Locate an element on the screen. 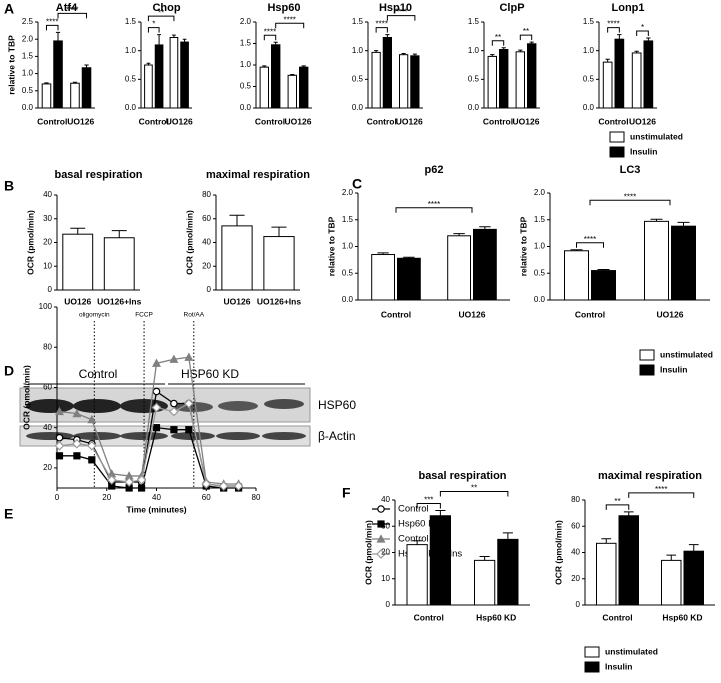  y-tick-label: 30 is located at coordinates (47, 218).